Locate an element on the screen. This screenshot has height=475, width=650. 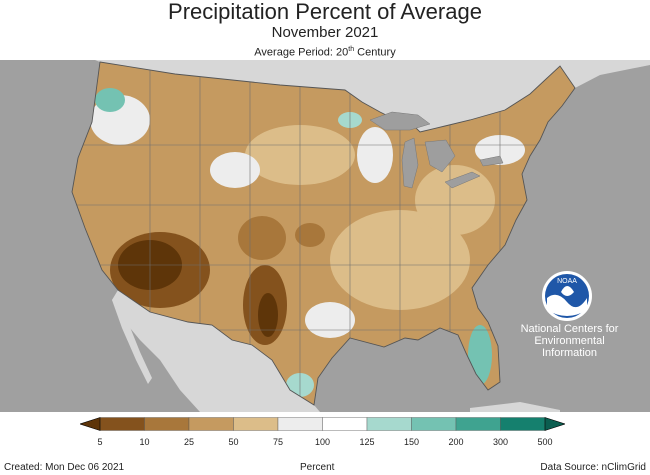
data-source: Data Source: nClimGrid is located at coordinates (593, 467).